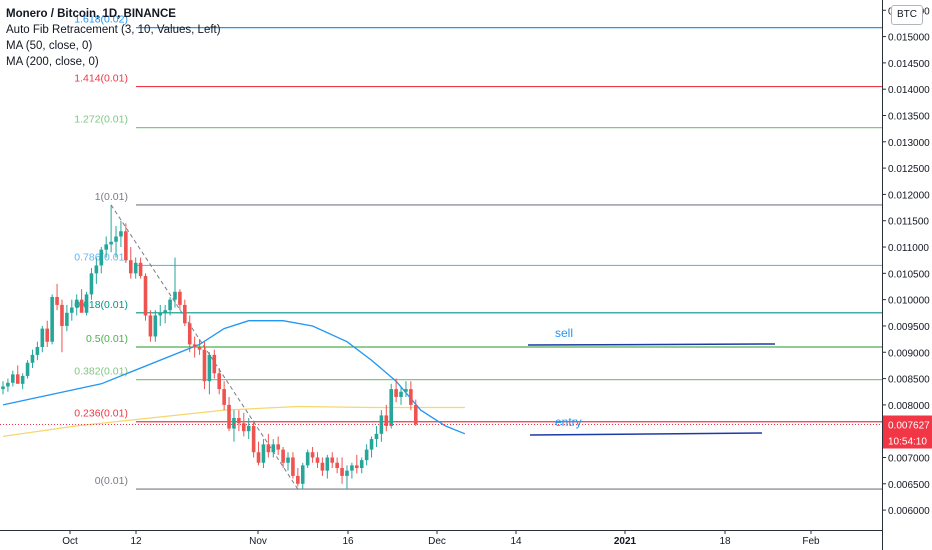 Image resolution: width=932 pixels, height=550 pixels. Describe the element at coordinates (909, 116) in the screenshot. I see `price-tick-label: 0.013500` at that location.